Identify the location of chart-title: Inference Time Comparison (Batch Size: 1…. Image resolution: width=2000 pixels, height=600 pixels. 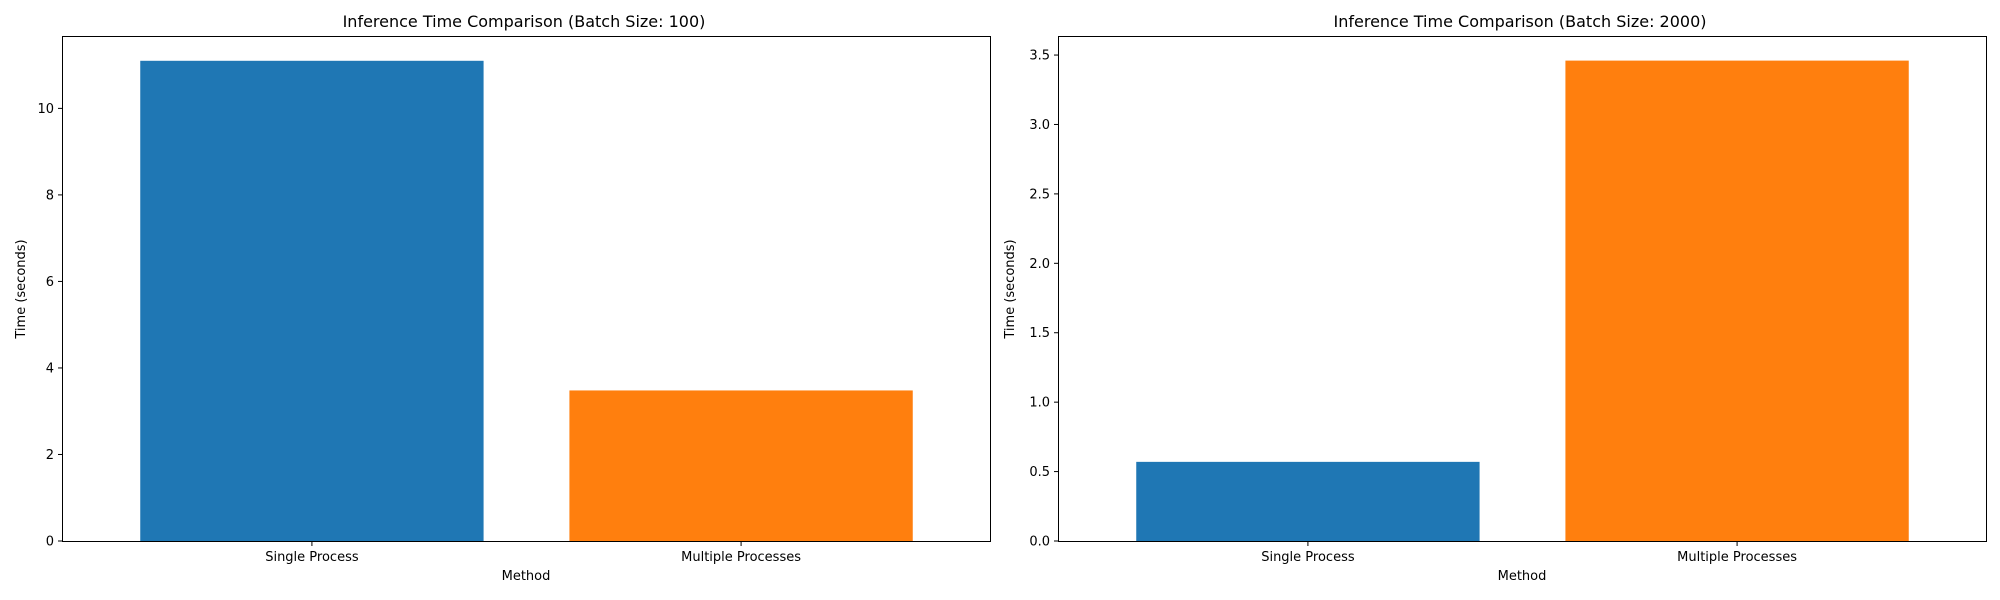
(524, 21).